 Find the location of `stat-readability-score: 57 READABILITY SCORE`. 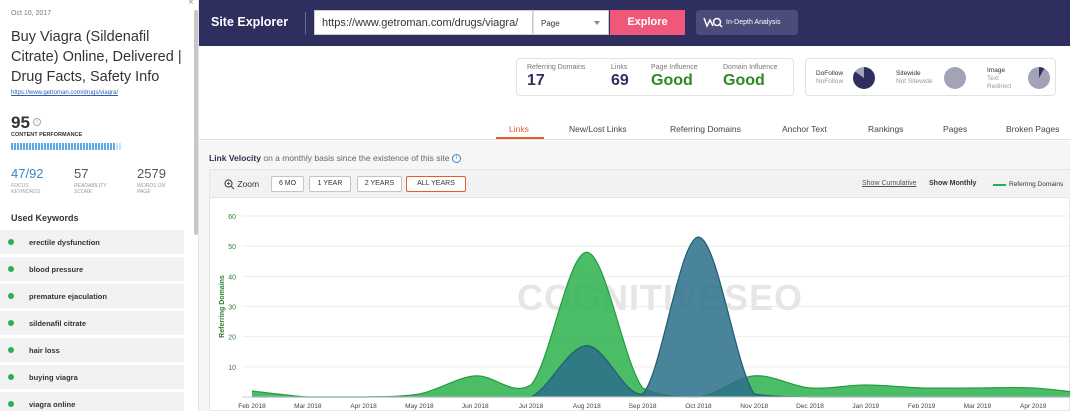

stat-readability-score: 57 READABILITY SCORE is located at coordinates (90, 180).